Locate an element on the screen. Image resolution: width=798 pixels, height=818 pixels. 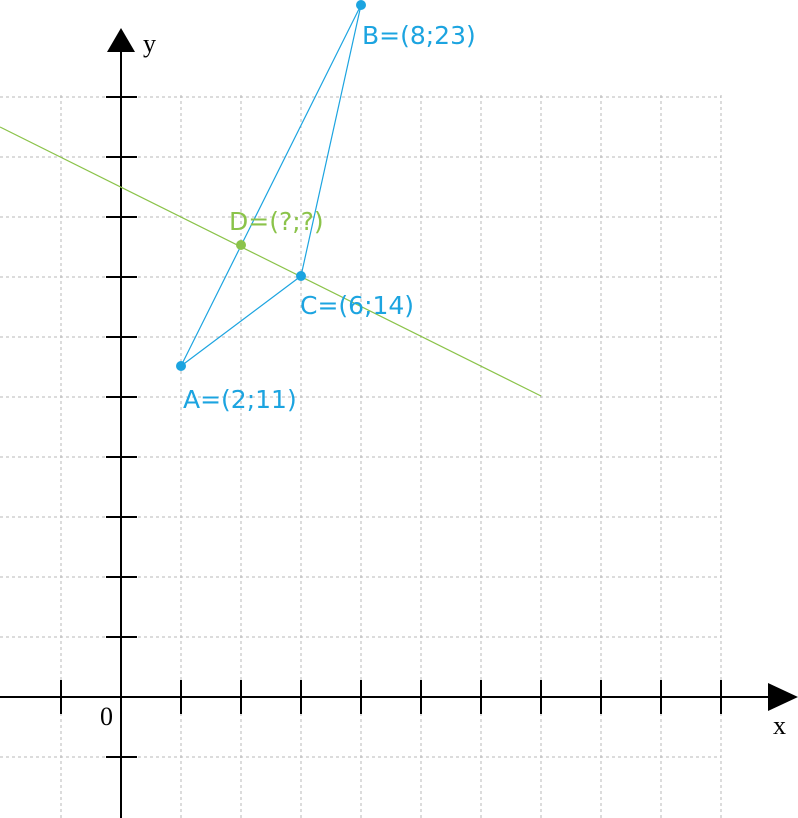
point-b is located at coordinates (361, 5).